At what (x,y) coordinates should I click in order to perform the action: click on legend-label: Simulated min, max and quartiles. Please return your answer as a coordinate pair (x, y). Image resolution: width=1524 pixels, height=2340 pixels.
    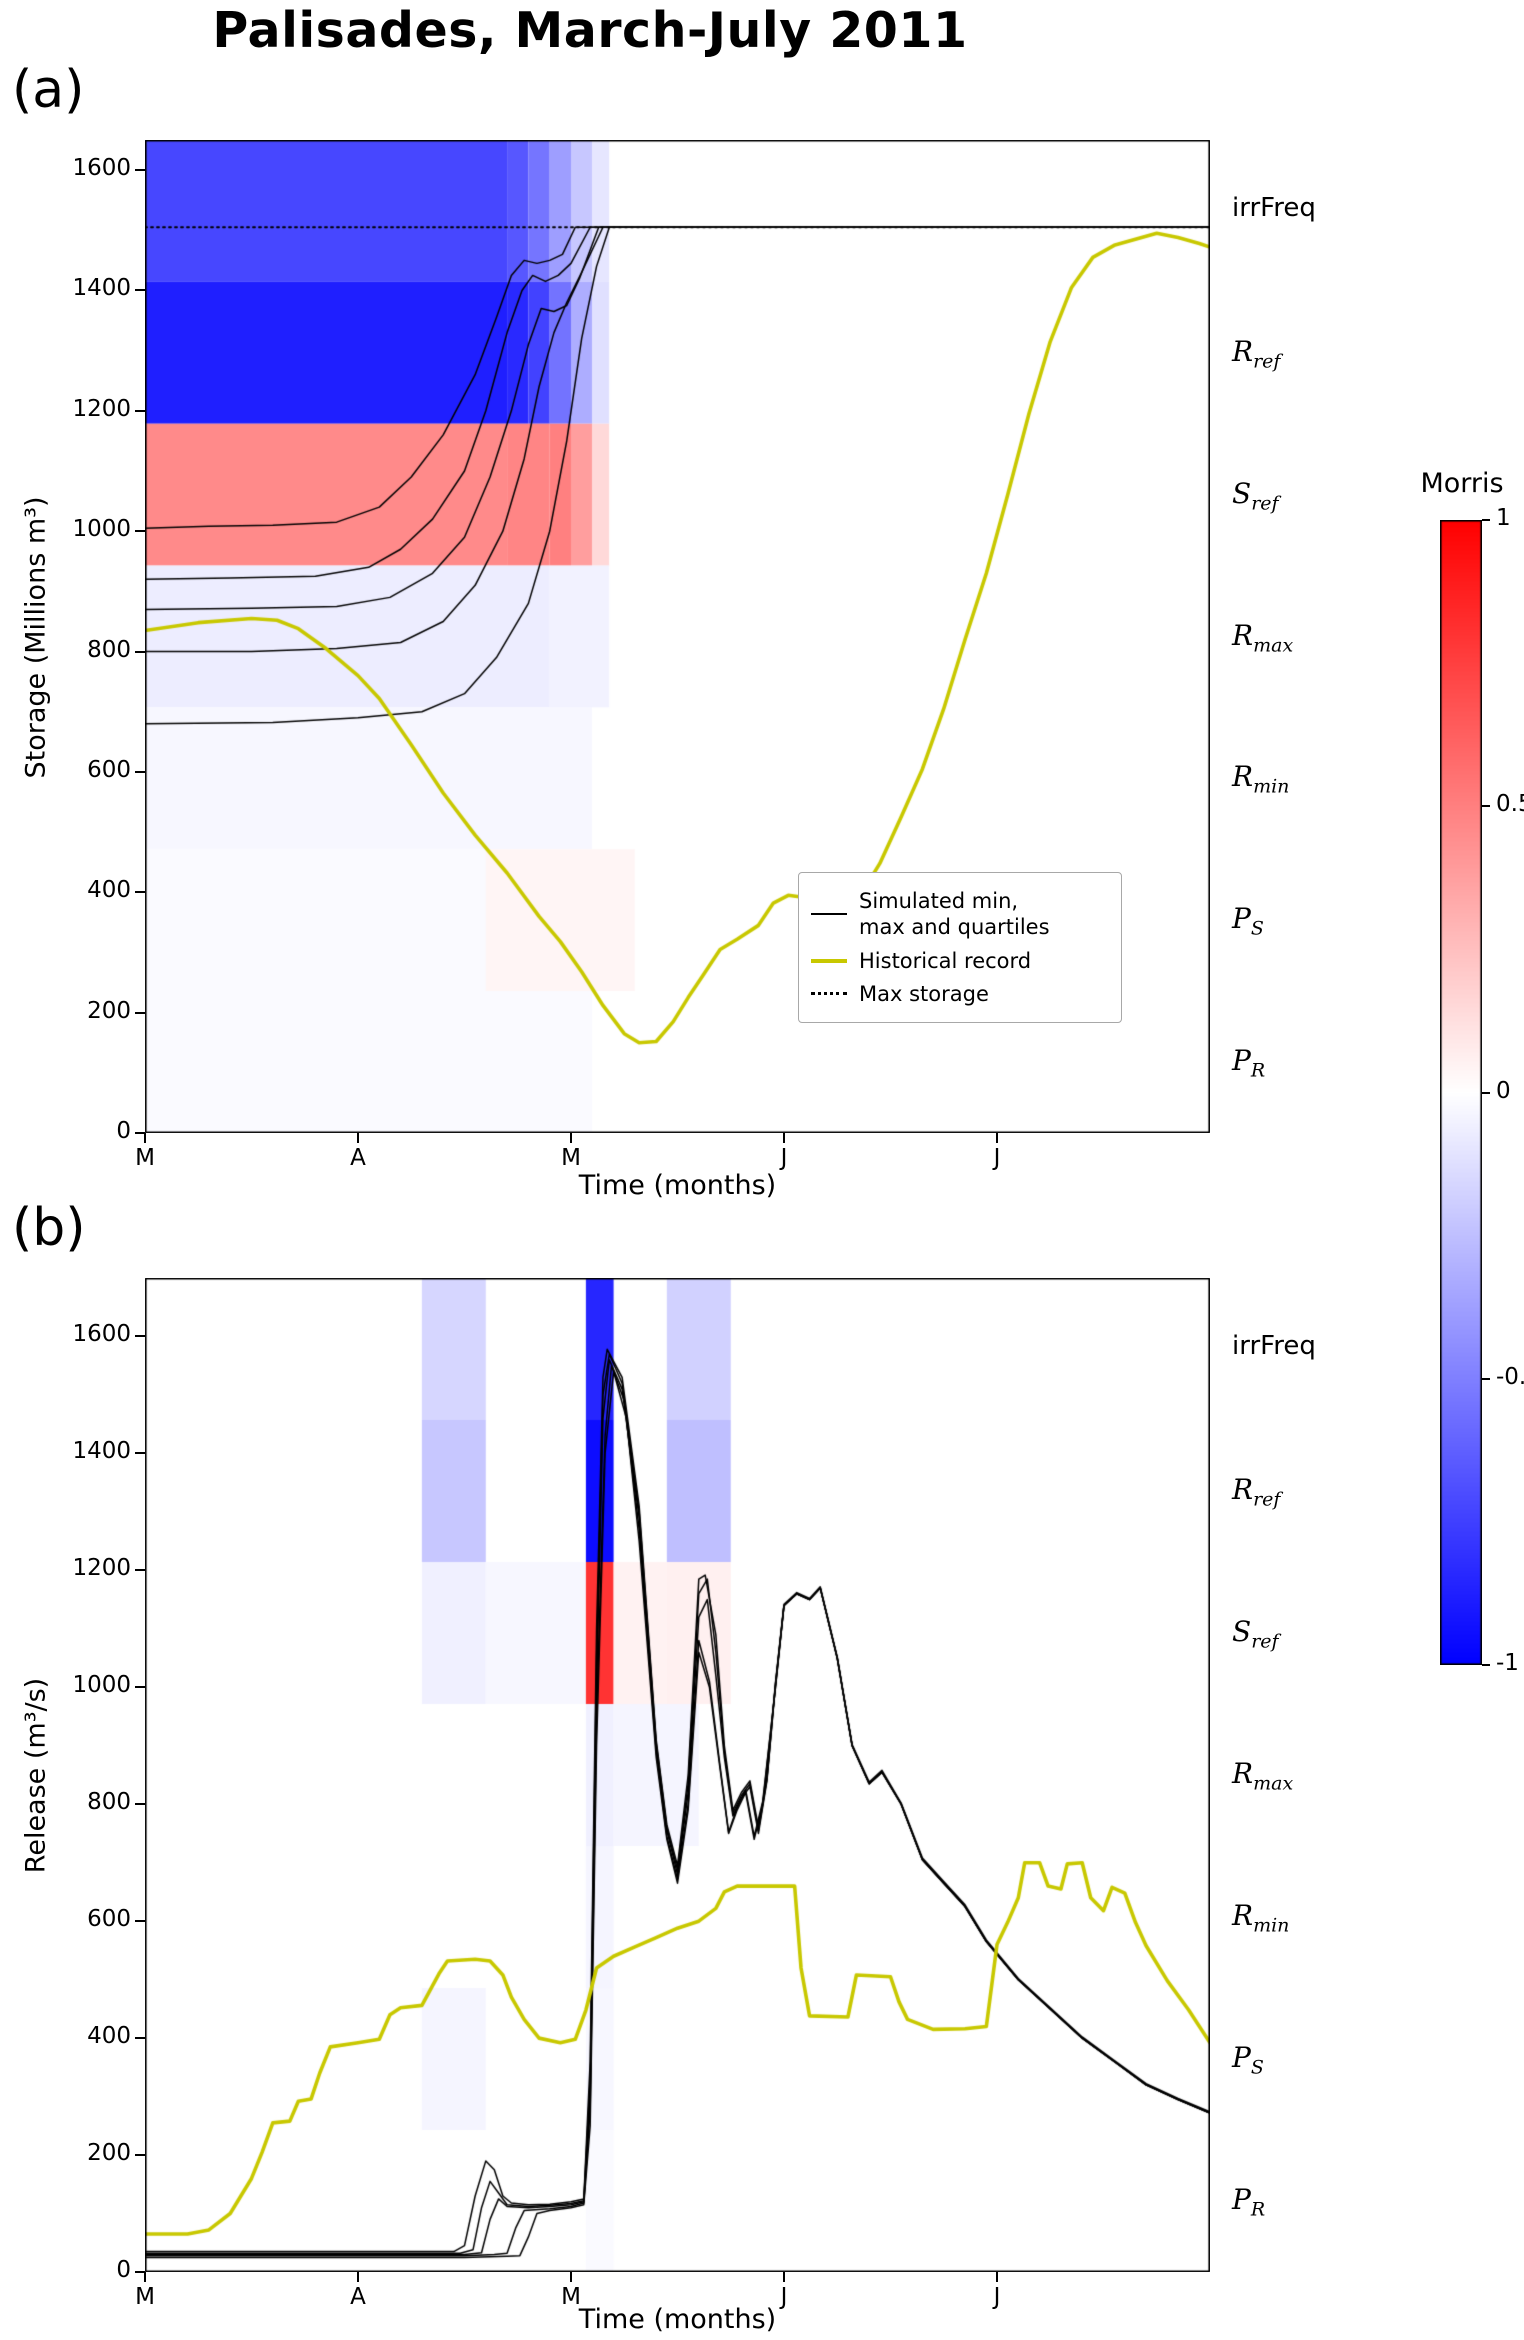
    Looking at the image, I should click on (954, 914).